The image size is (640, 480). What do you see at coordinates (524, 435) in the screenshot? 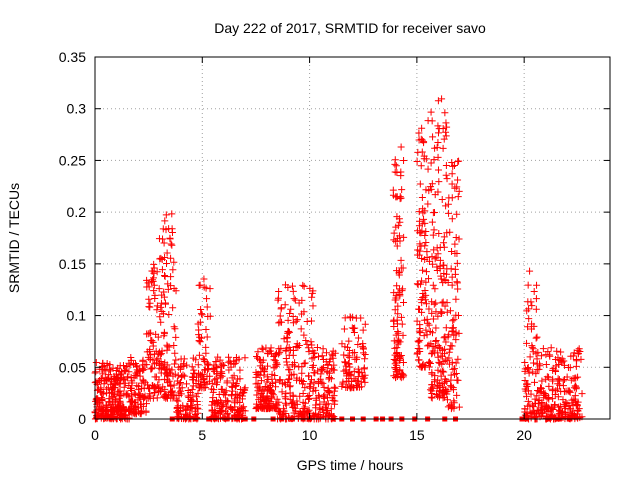
I see `x-tick-label: 20` at bounding box center [524, 435].